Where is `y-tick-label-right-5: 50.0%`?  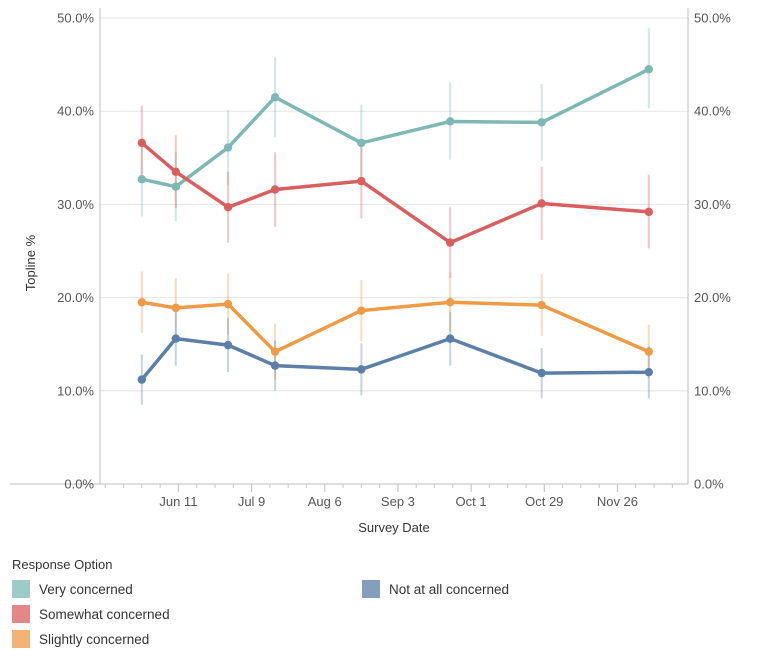 y-tick-label-right-5: 50.0% is located at coordinates (712, 18).